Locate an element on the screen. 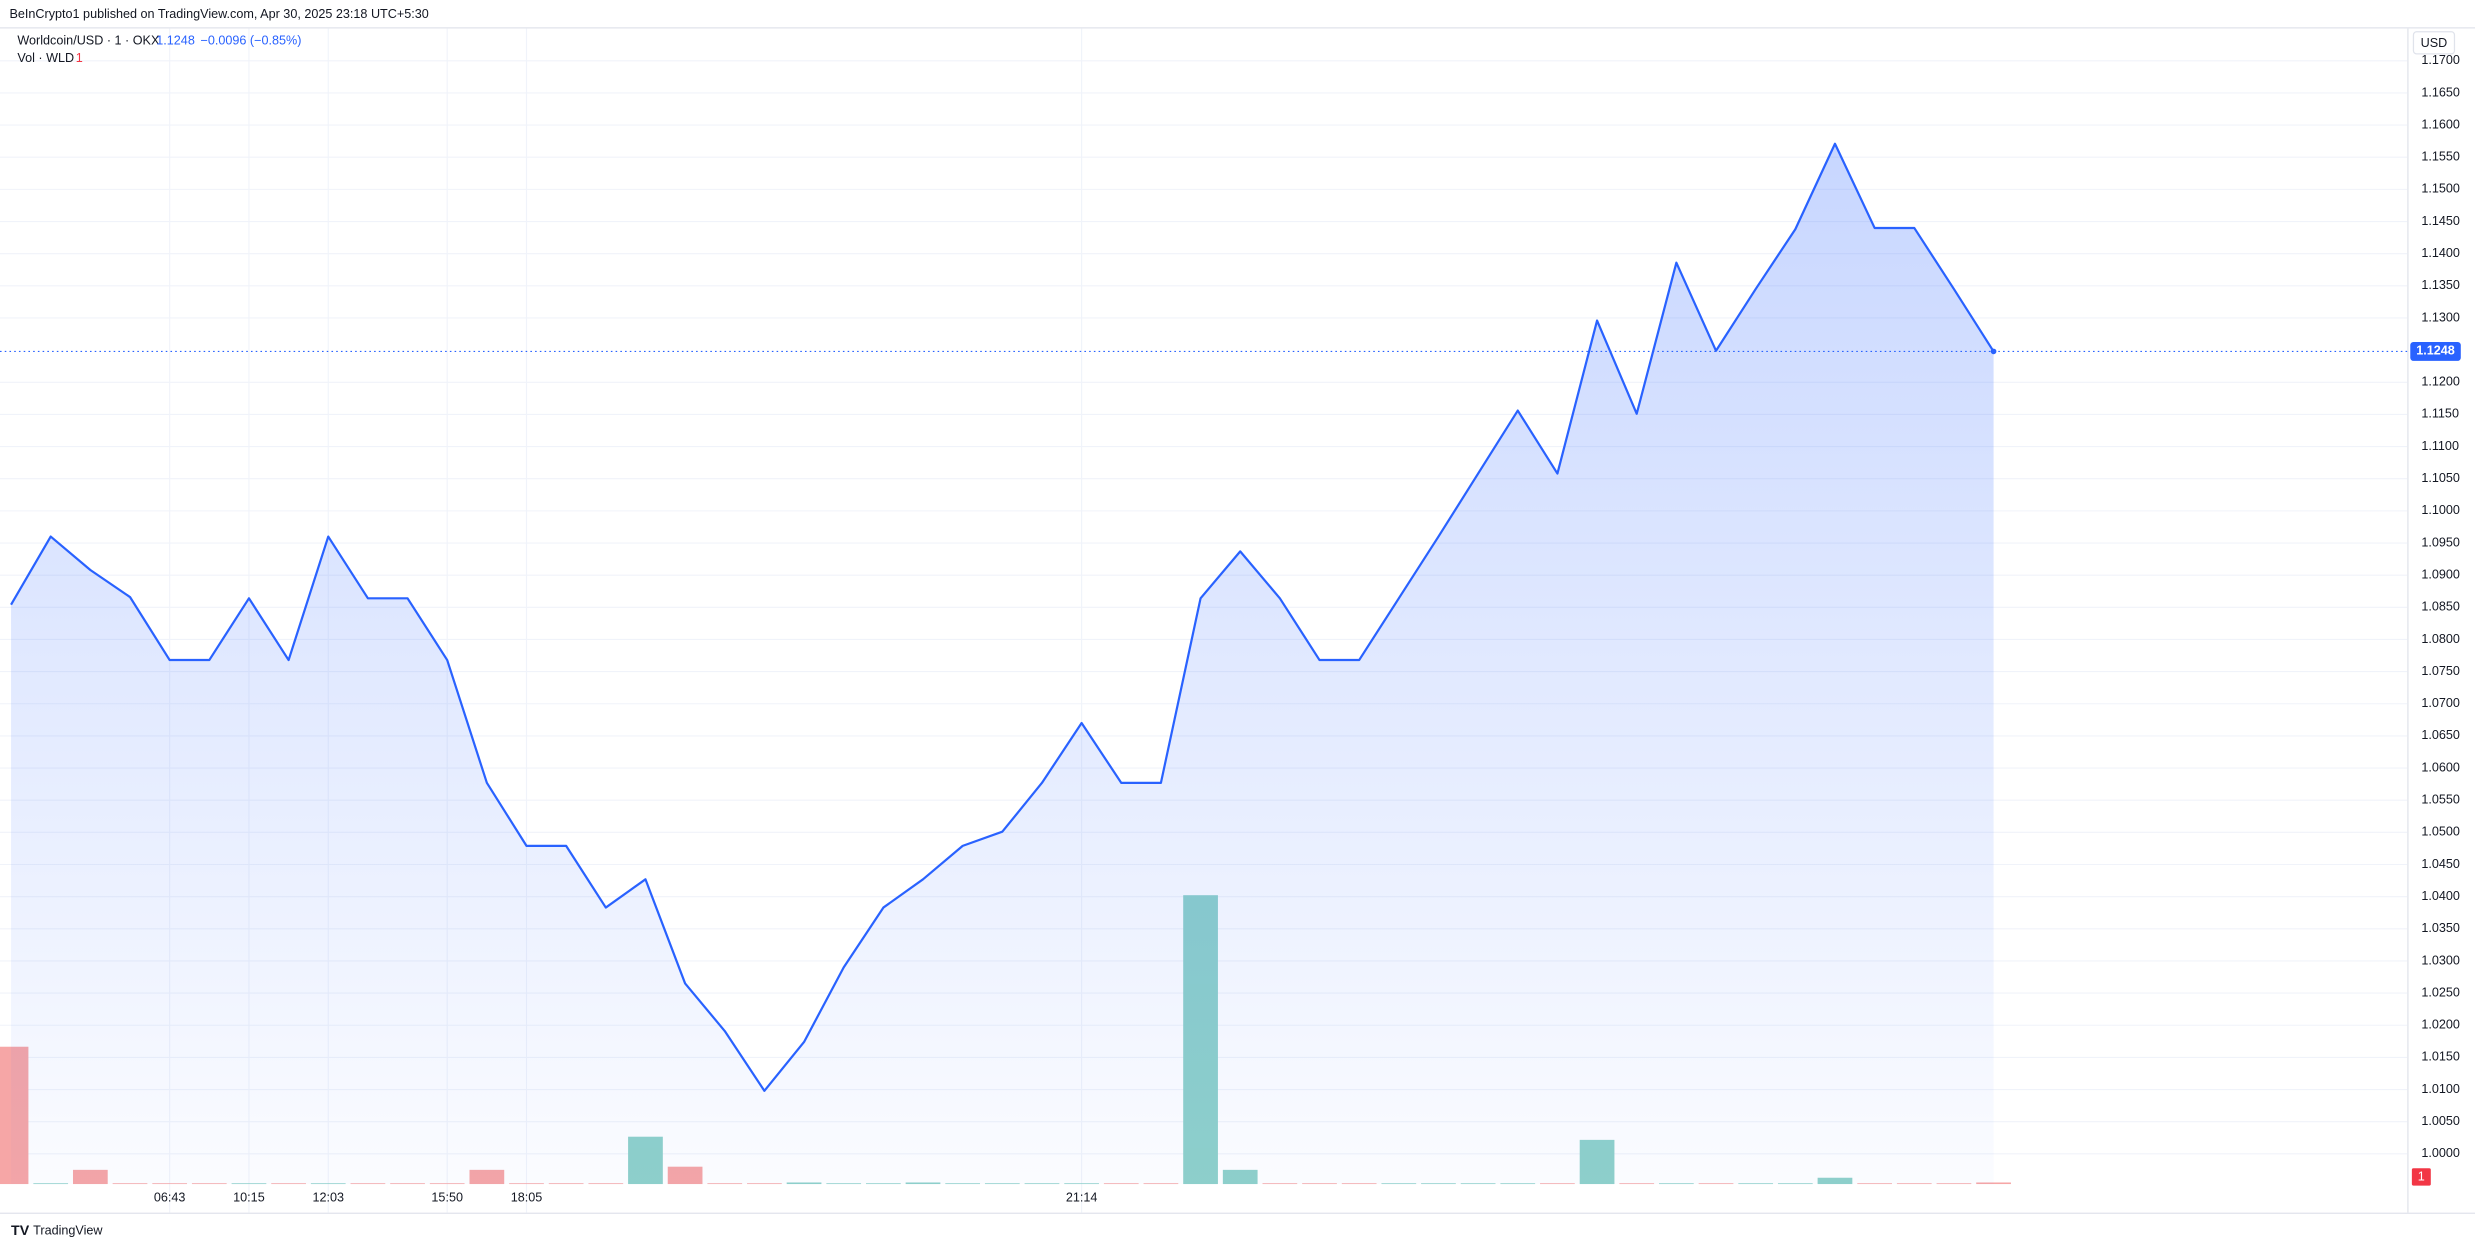 Image resolution: width=2475 pixels, height=1249 pixels. y-tick-label: 1.1200 is located at coordinates (2440, 382).